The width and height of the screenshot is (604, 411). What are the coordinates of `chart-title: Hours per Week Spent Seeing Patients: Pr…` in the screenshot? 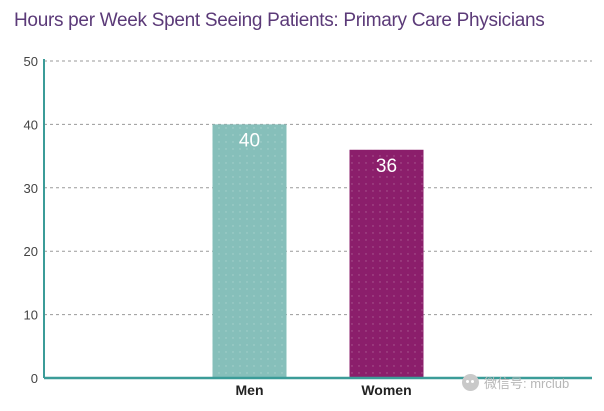 It's located at (279, 20).